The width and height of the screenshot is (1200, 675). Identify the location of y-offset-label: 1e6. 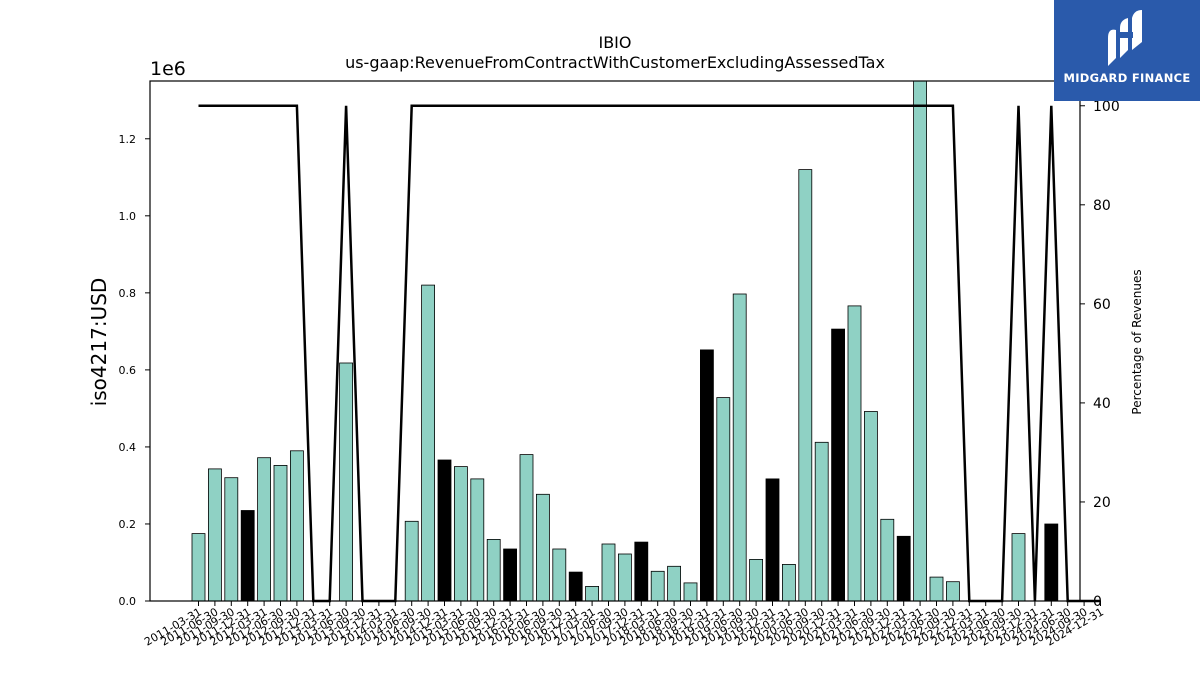
(168, 69).